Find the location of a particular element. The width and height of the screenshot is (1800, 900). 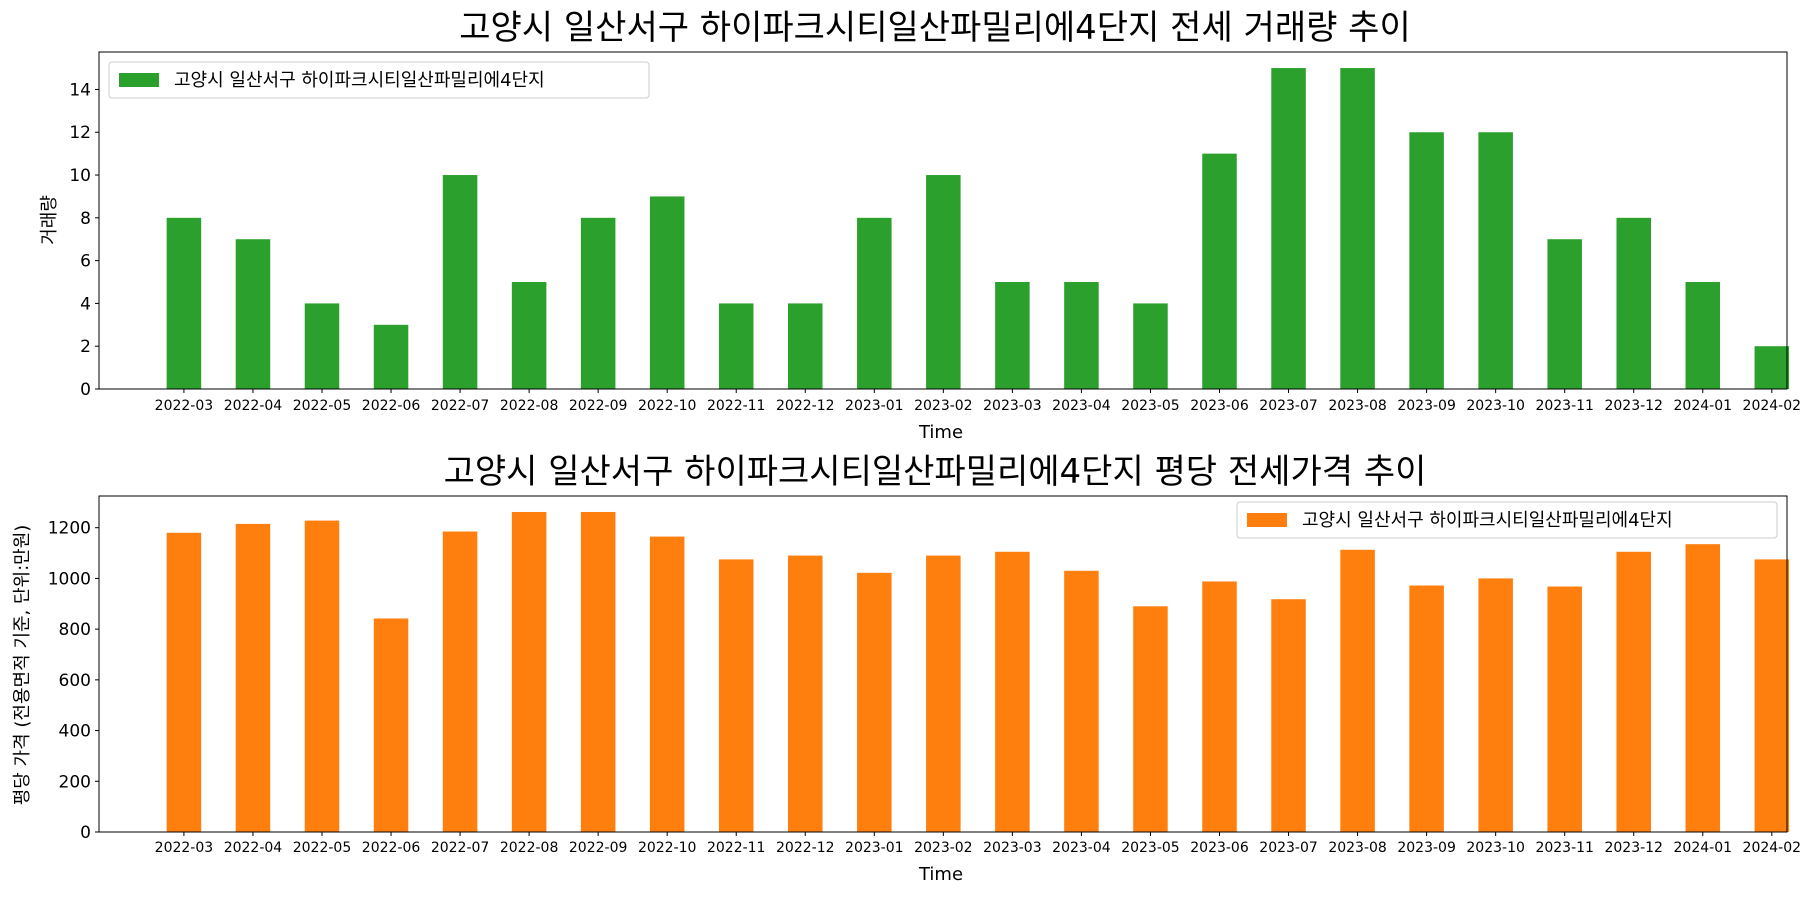

x-tick-label: 2023-02 is located at coordinates (943, 848).